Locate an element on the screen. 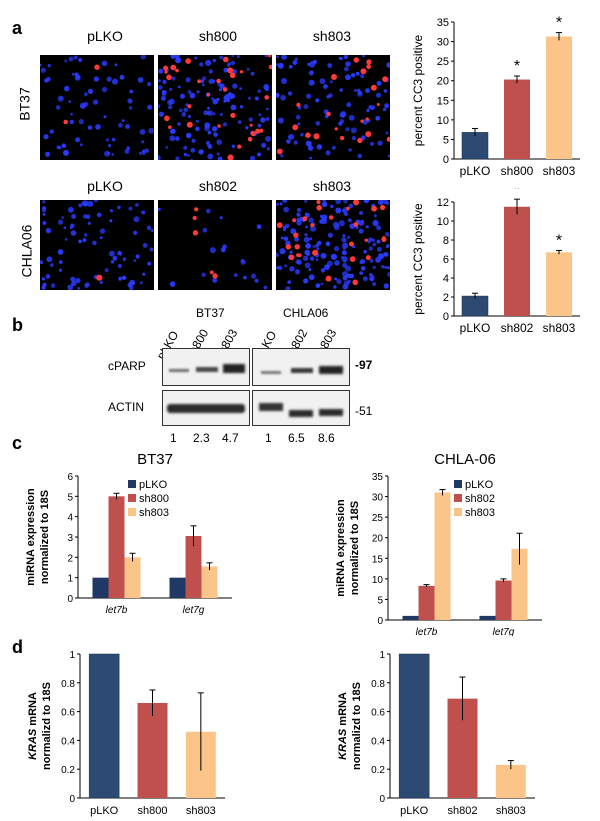  x-tick-label: pLKO is located at coordinates (475, 328).